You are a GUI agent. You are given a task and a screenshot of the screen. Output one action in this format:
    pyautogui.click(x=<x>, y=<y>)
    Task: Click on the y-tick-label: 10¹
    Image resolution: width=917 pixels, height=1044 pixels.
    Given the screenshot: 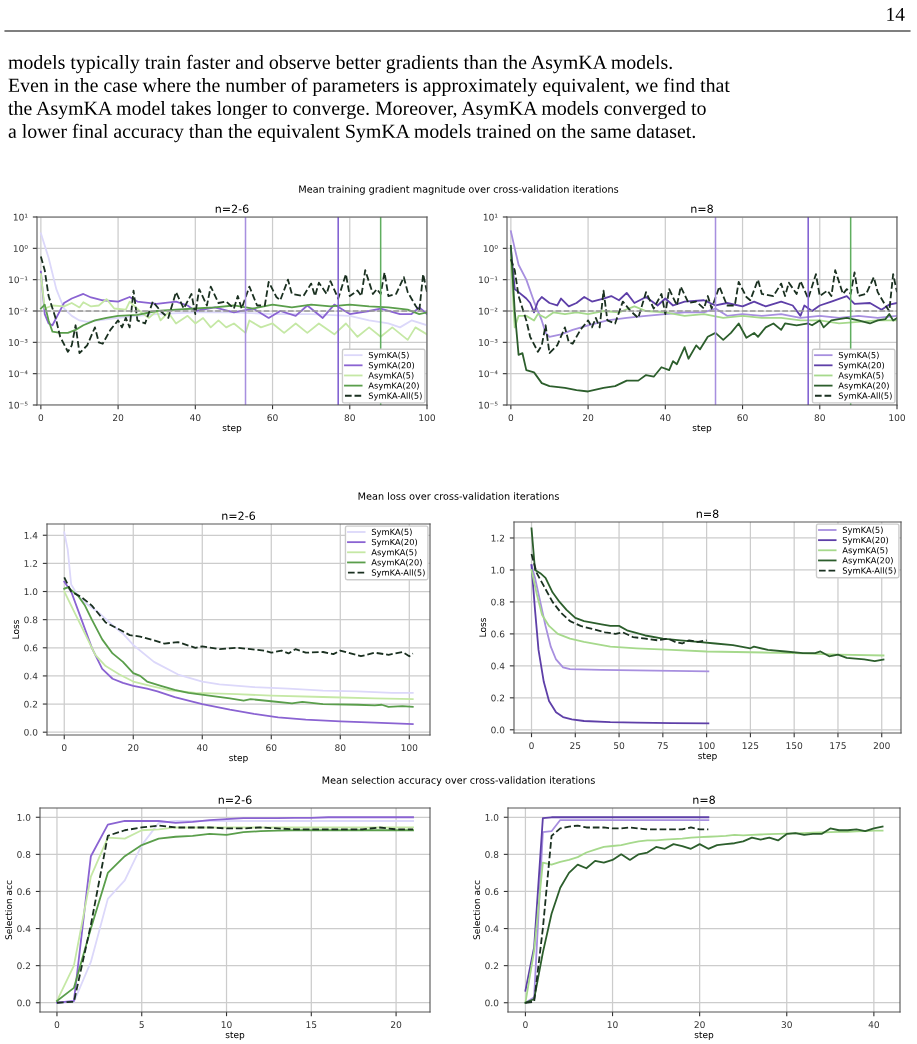 What is the action you would take?
    pyautogui.click(x=490, y=217)
    